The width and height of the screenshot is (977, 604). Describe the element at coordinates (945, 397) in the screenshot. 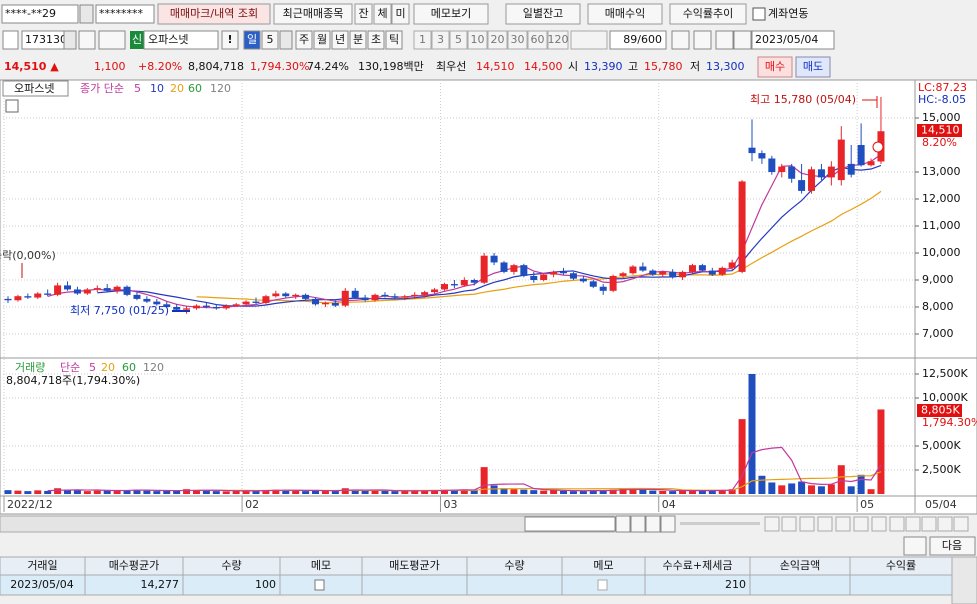

I see `y-tick-label: 10,000K` at that location.